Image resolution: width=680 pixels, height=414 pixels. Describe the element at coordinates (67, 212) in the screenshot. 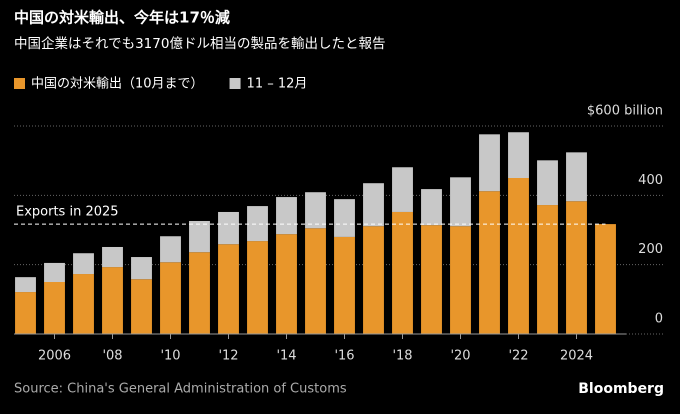

I see `annotation: Exports in 2025` at that location.